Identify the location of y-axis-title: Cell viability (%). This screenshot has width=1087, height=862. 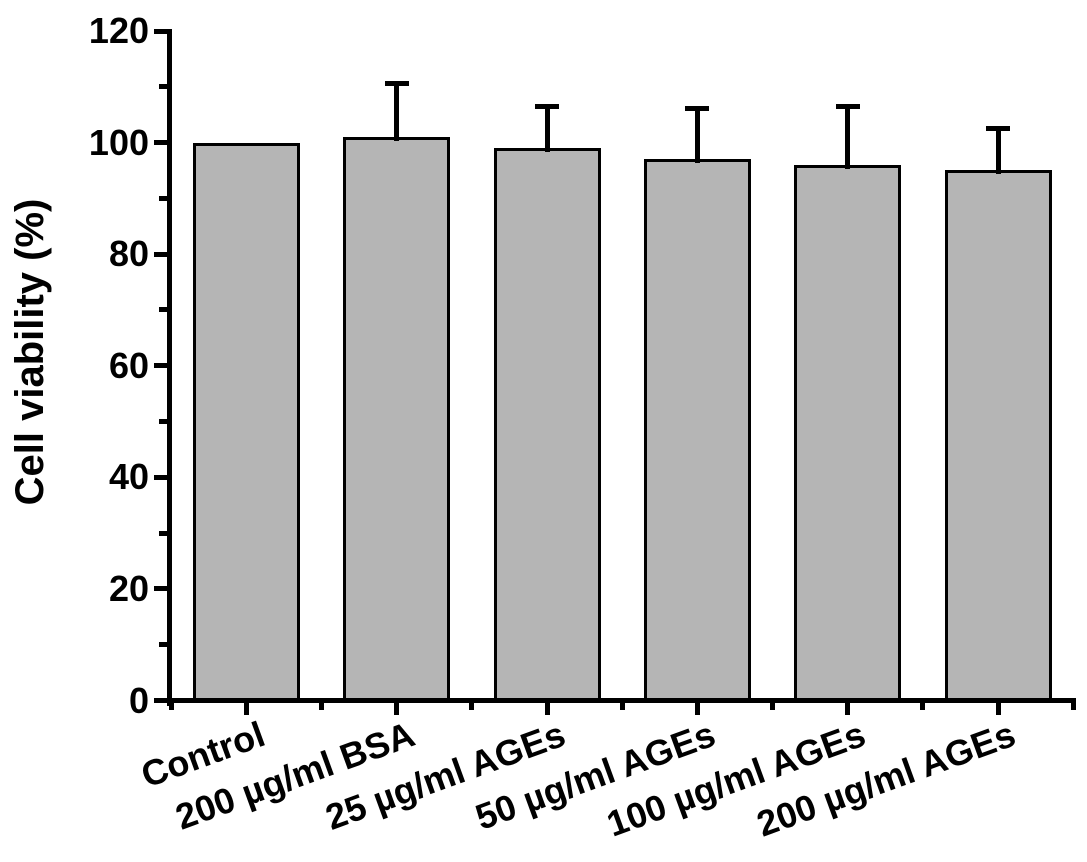
(30, 352).